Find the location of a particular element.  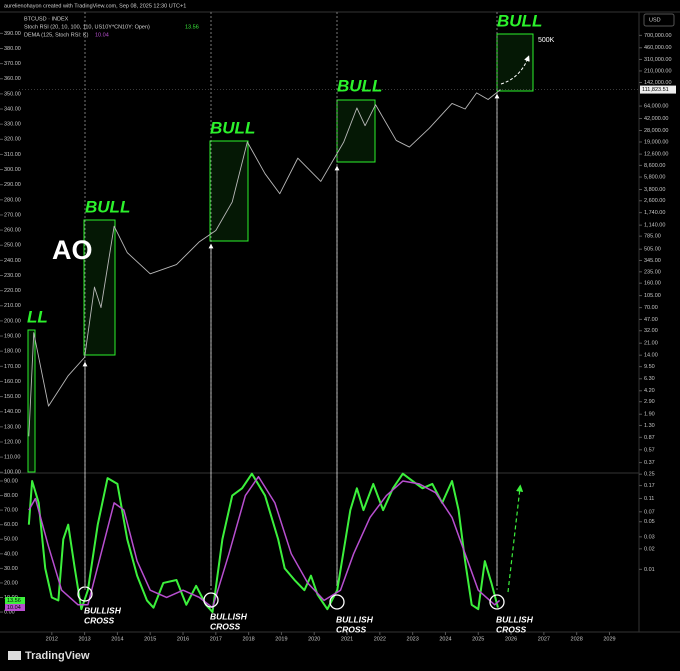

target-label: 500K is located at coordinates (546, 40).